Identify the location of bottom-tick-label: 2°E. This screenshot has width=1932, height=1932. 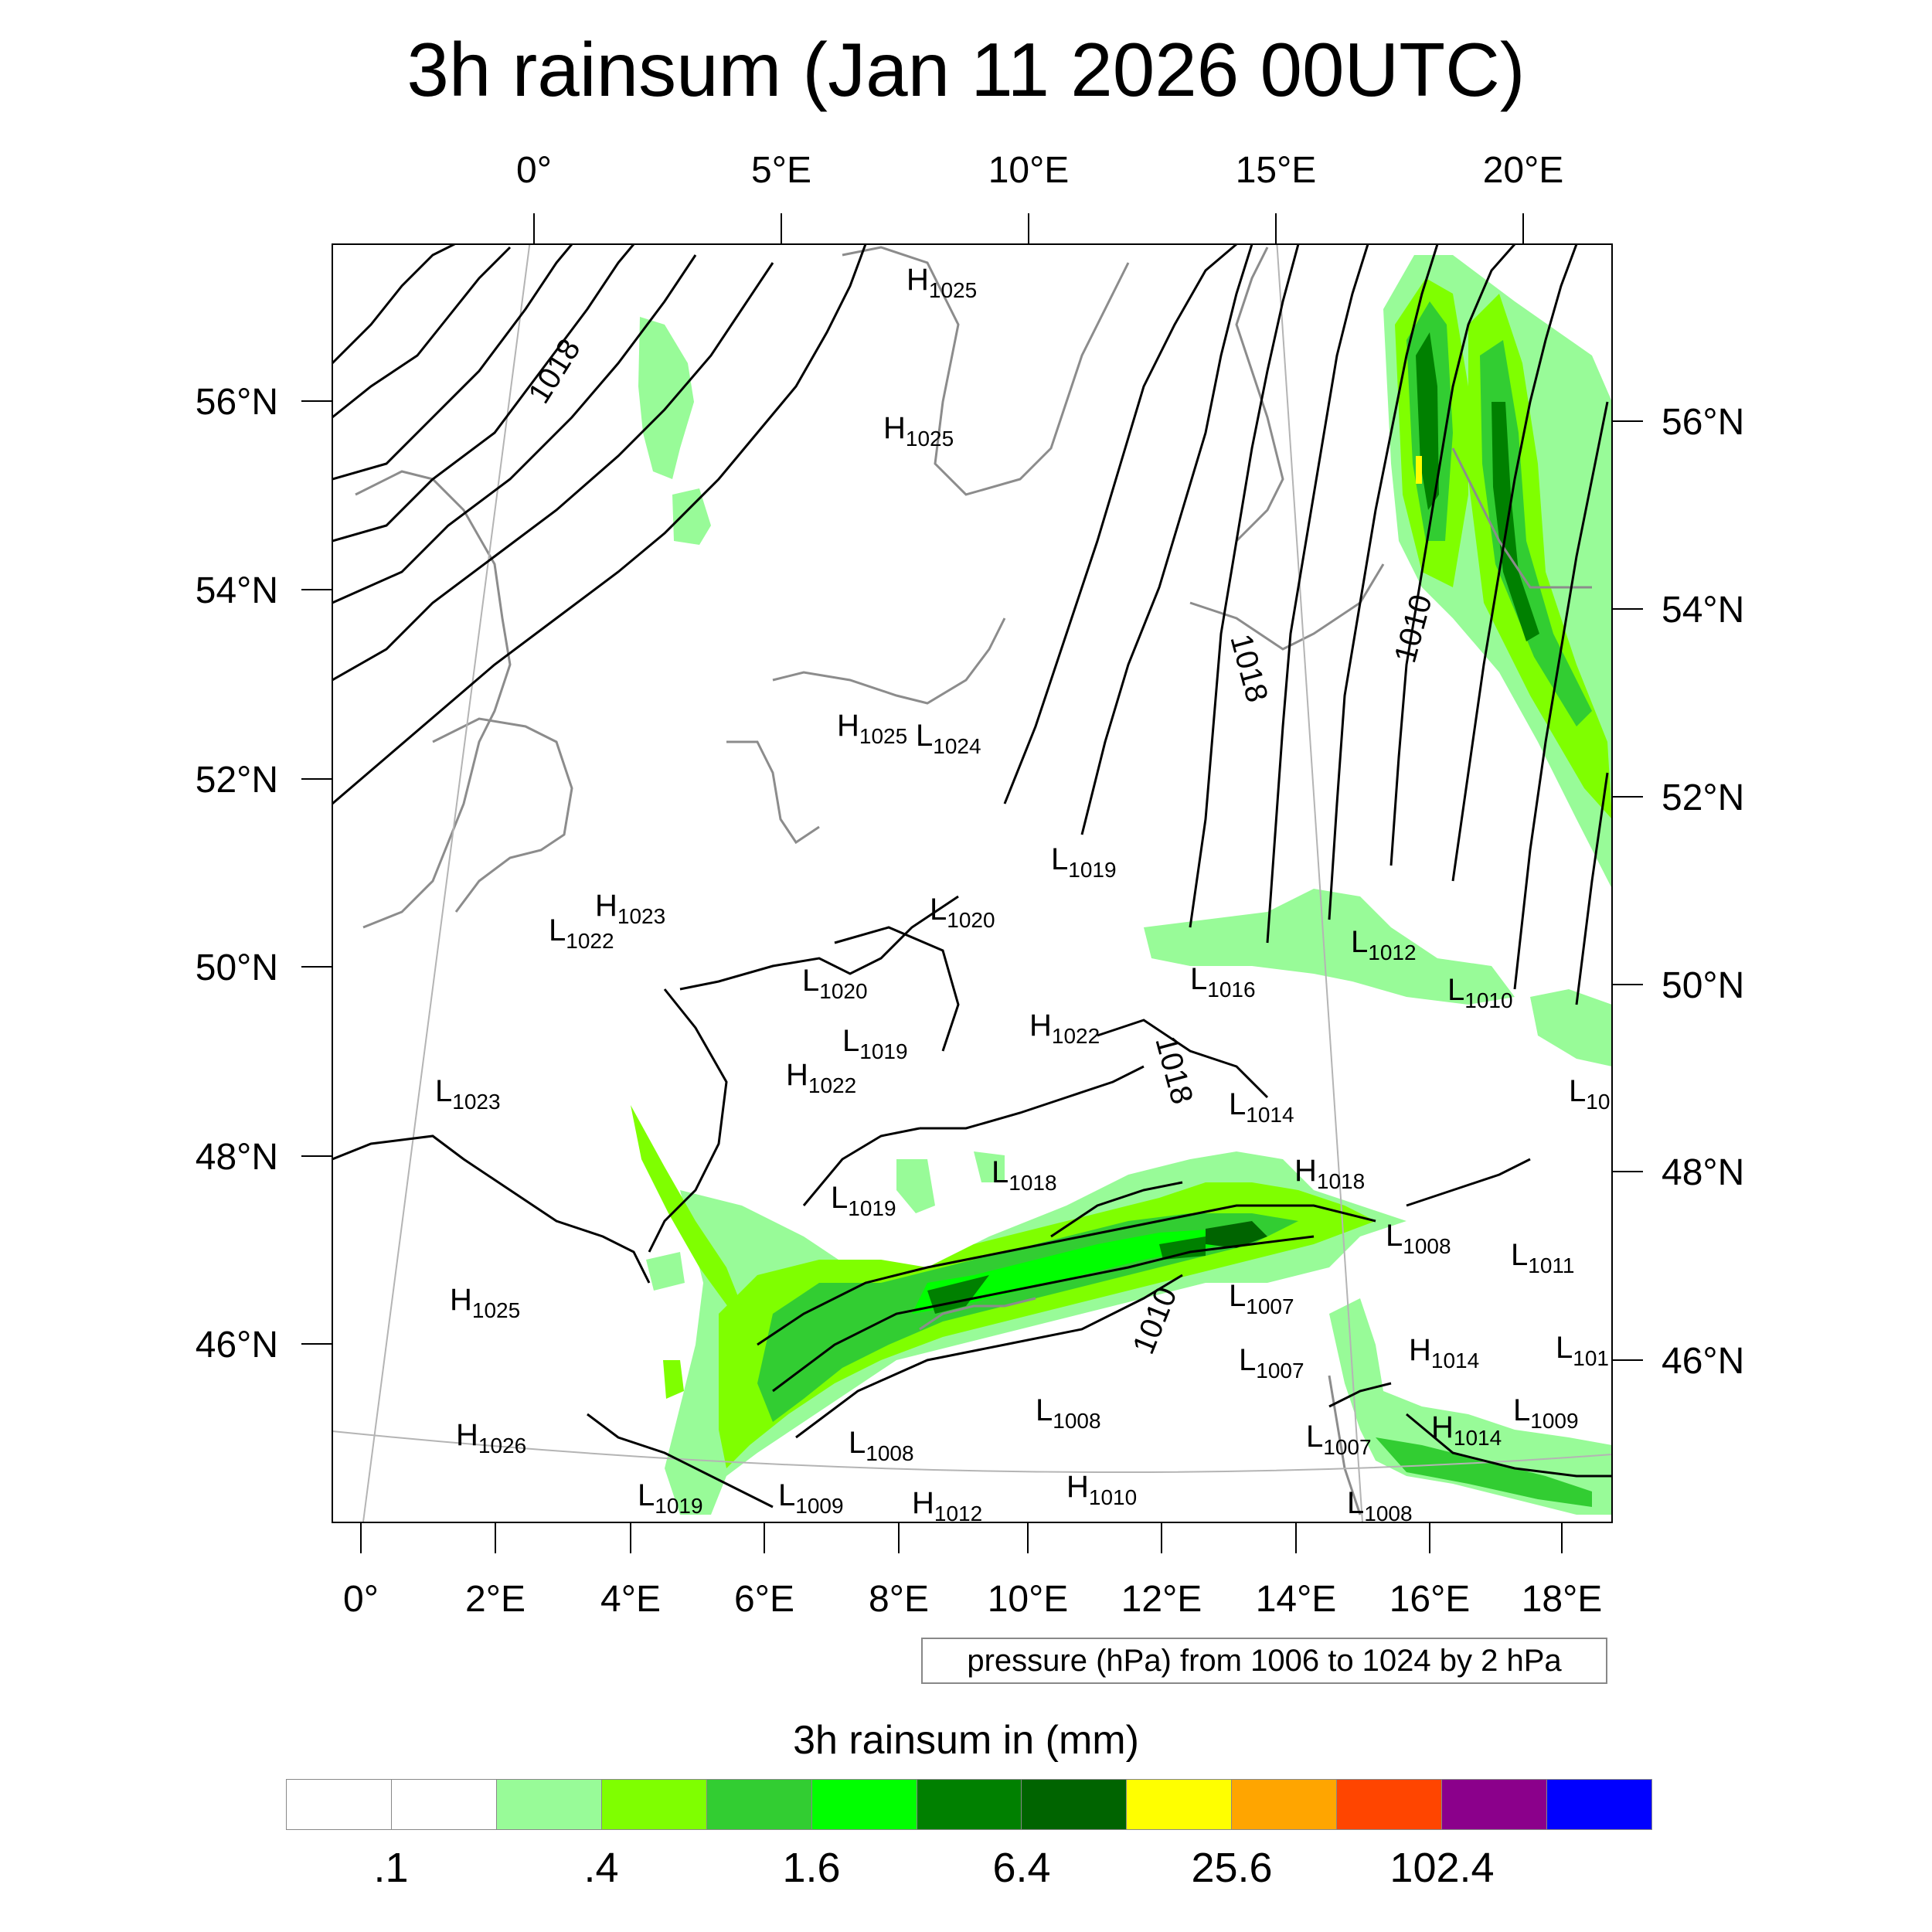
(496, 1600).